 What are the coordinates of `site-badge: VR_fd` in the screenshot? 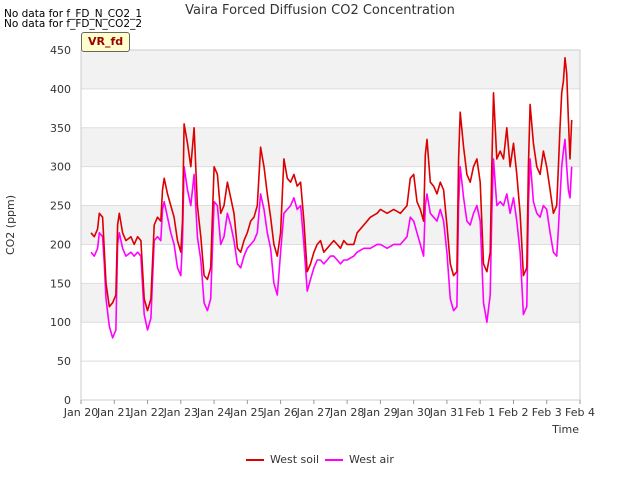 It's located at (106, 42).